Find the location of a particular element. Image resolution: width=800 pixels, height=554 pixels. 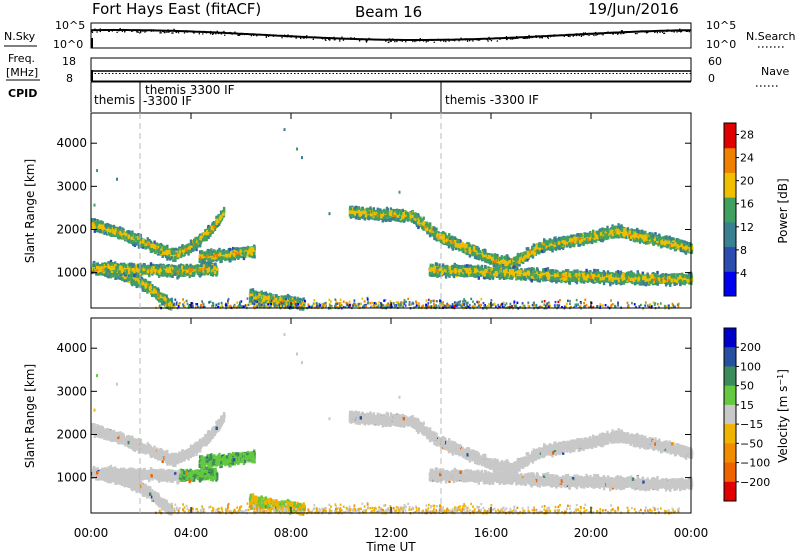

cpid-label: CPID is located at coordinates (22, 93).